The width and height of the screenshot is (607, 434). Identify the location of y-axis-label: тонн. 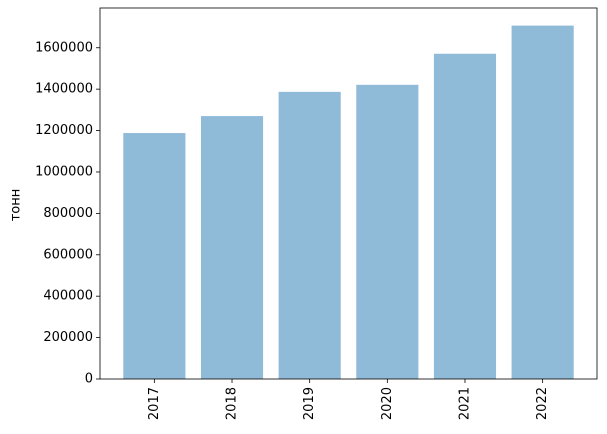
(16, 205).